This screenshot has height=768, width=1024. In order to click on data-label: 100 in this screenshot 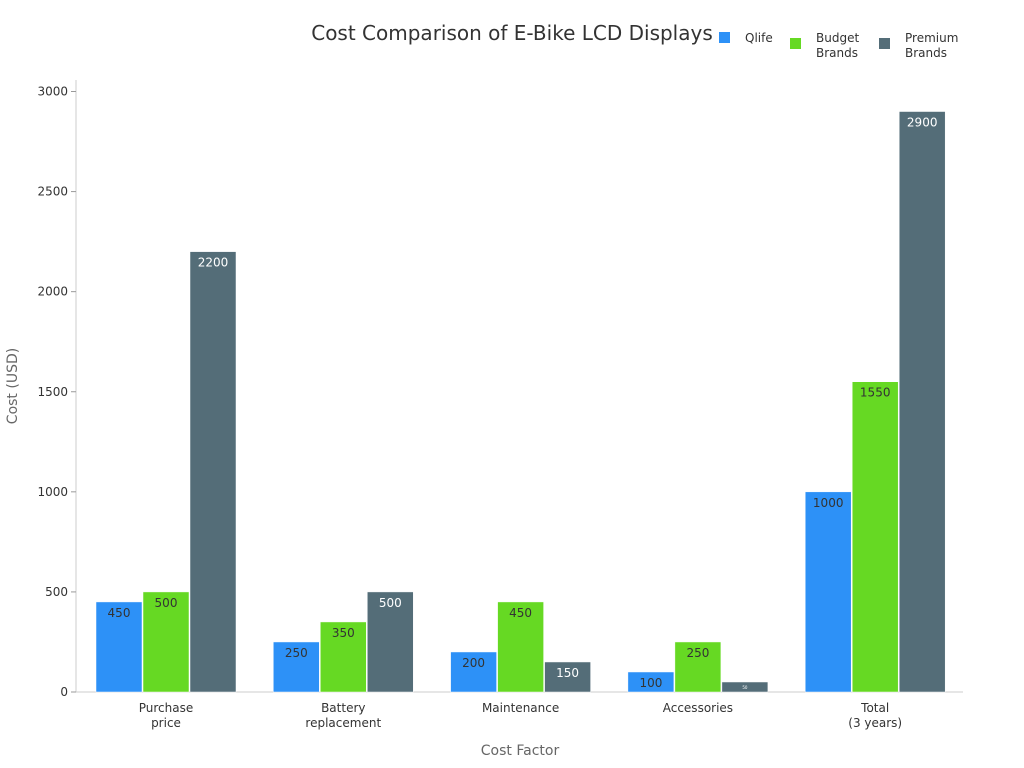, I will do `click(650, 683)`.